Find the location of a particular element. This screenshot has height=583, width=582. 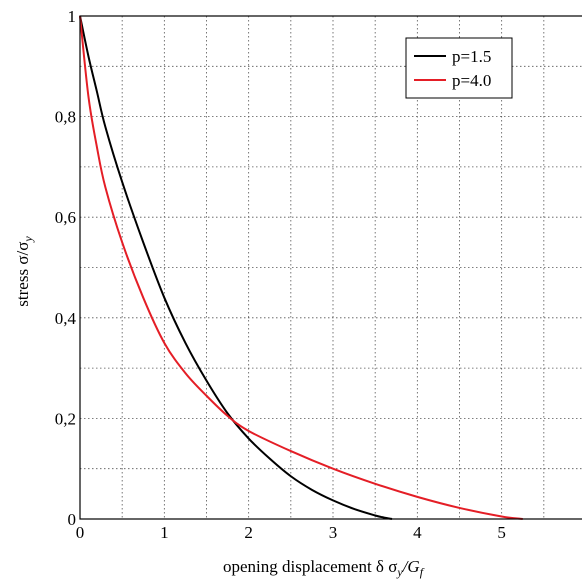

x-tick-label: 3 is located at coordinates (333, 532).